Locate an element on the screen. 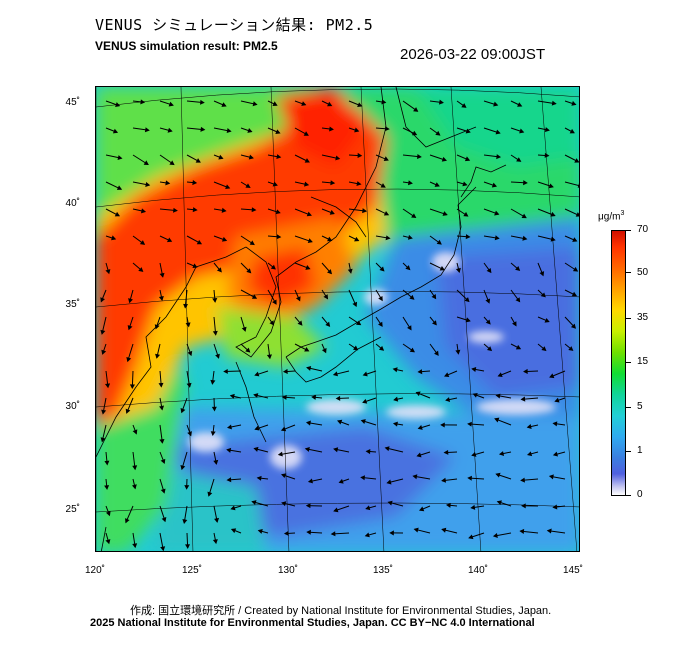 The image size is (700, 649). map-title-english: VENUS simulation result: PM2.5 is located at coordinates (186, 46).